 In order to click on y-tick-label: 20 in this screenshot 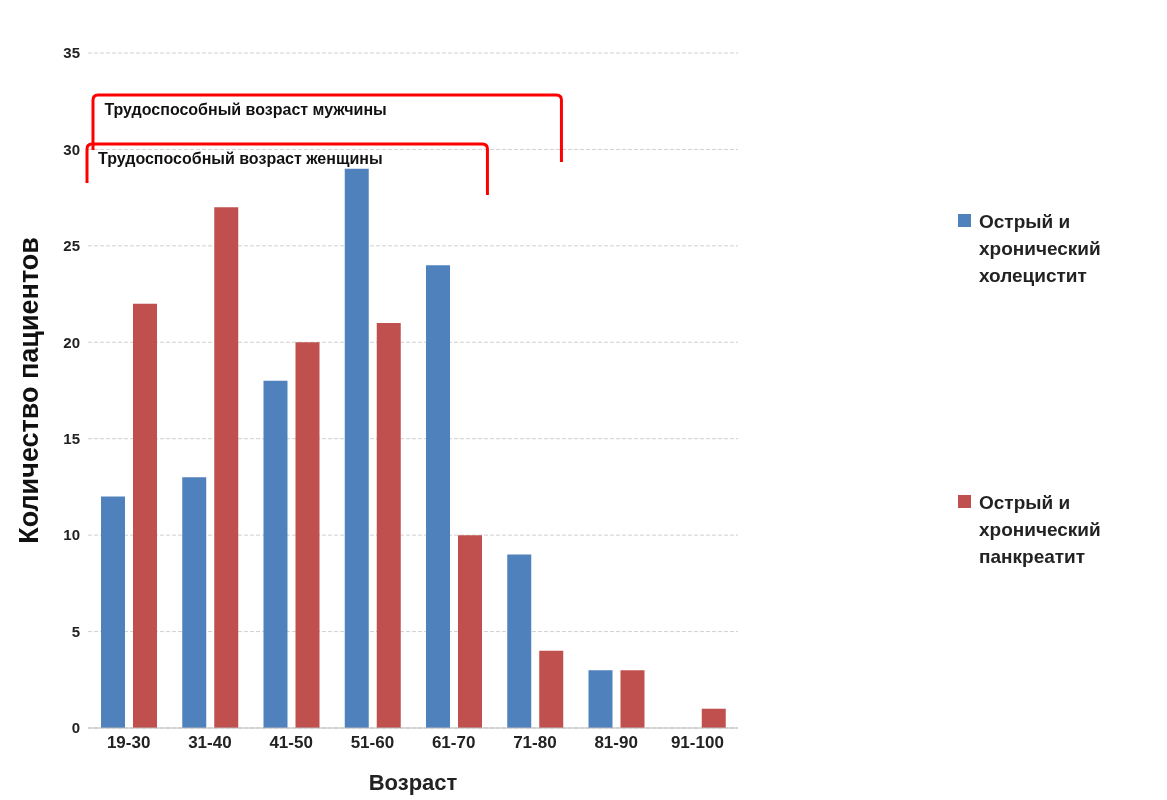, I will do `click(71, 342)`.